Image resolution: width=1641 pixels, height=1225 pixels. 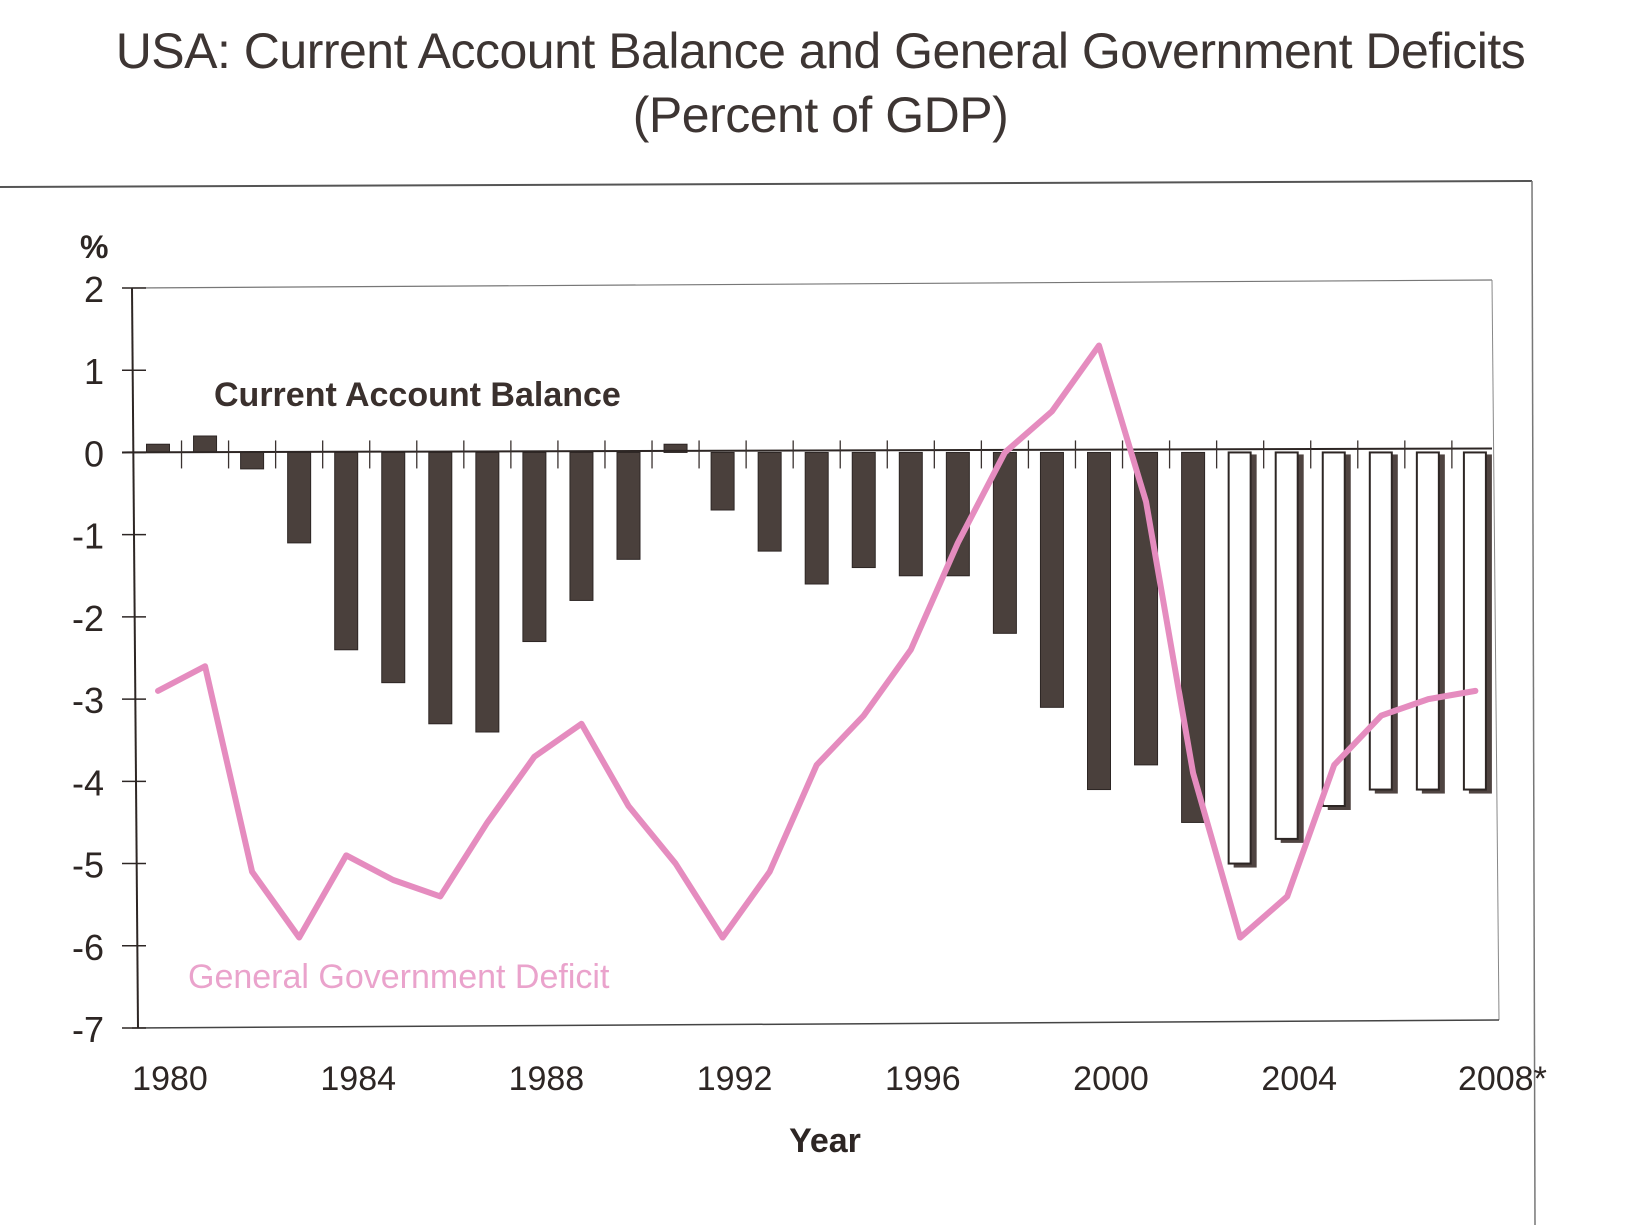 What do you see at coordinates (94, 289) in the screenshot?
I see `y-tick-label: 2` at bounding box center [94, 289].